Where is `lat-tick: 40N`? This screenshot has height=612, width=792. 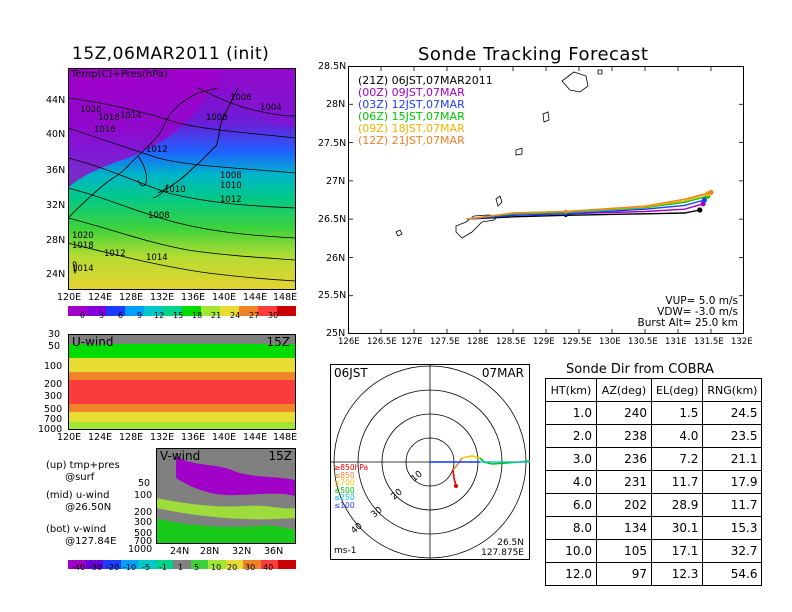 lat-tick: 40N is located at coordinates (56, 134).